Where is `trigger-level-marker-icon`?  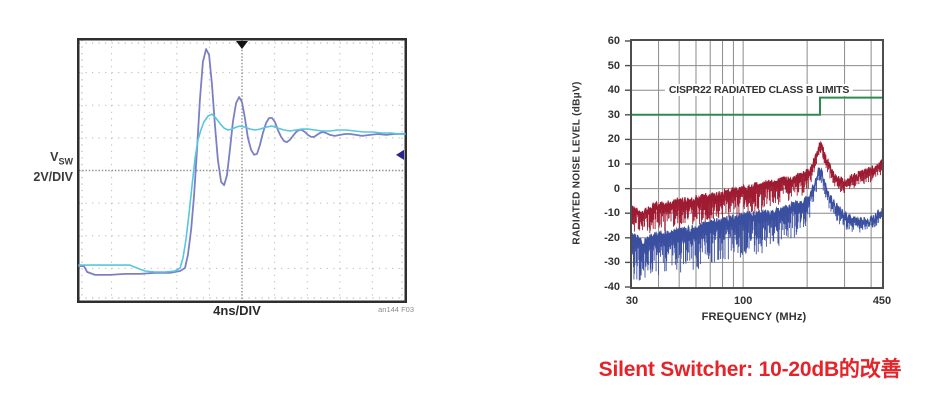 trigger-level-marker-icon is located at coordinates (400, 154).